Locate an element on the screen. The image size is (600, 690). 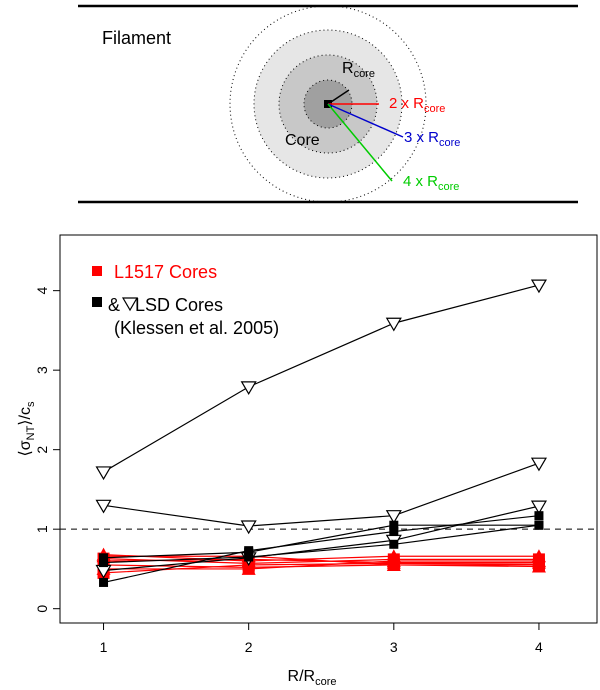
y-tick-label: 0 is located at coordinates (42, 609).